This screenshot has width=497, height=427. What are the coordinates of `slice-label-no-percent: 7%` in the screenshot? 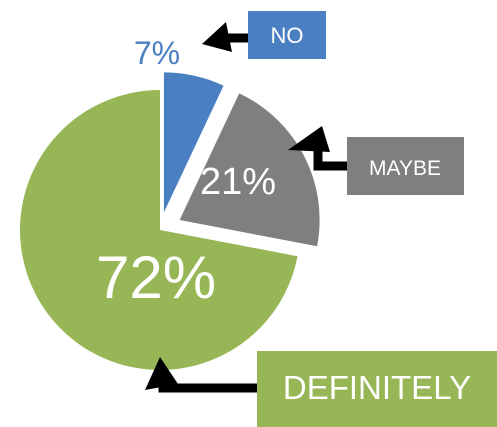 It's located at (157, 53).